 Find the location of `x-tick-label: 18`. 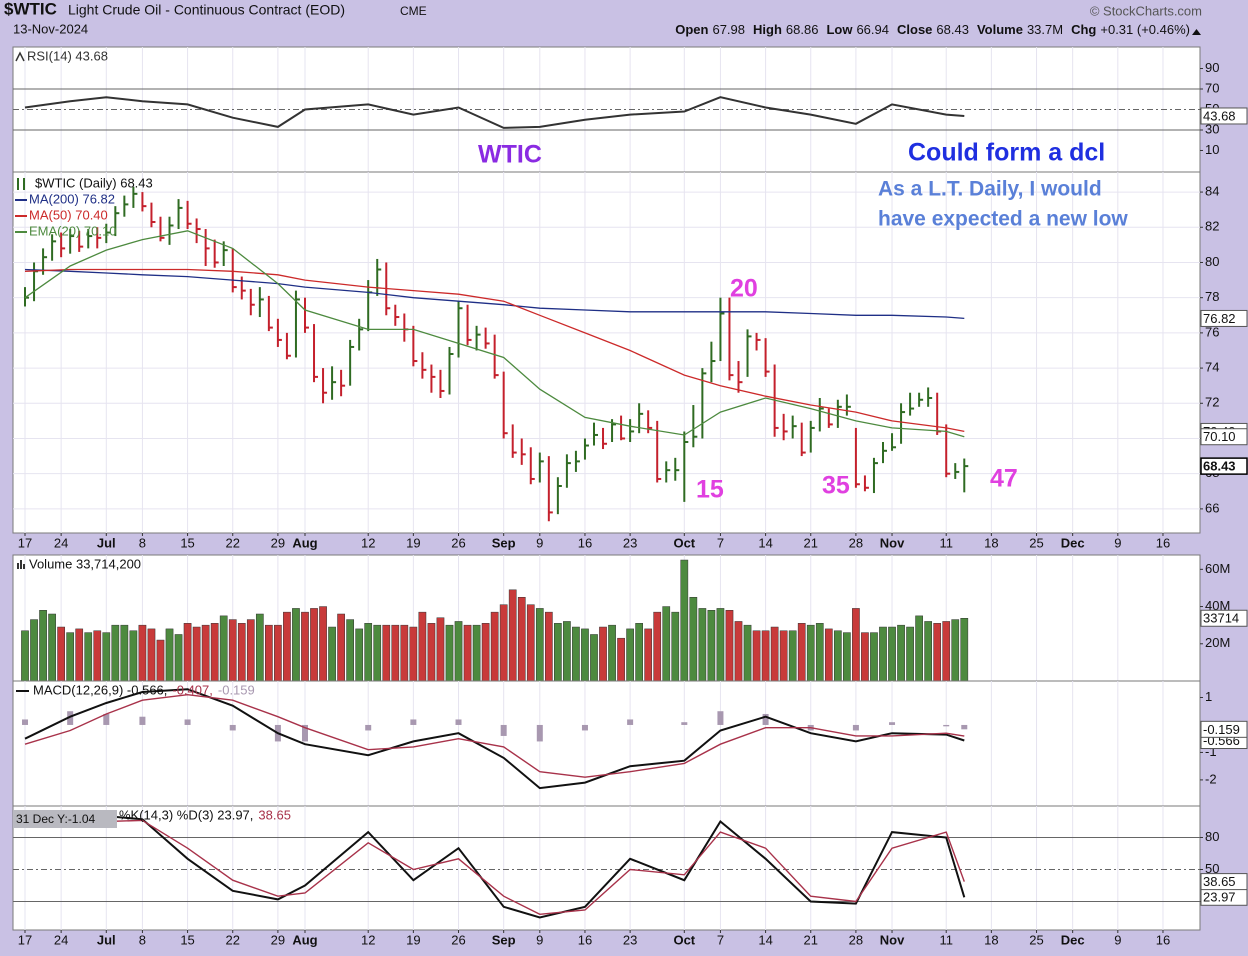

x-tick-label: 18 is located at coordinates (991, 939).